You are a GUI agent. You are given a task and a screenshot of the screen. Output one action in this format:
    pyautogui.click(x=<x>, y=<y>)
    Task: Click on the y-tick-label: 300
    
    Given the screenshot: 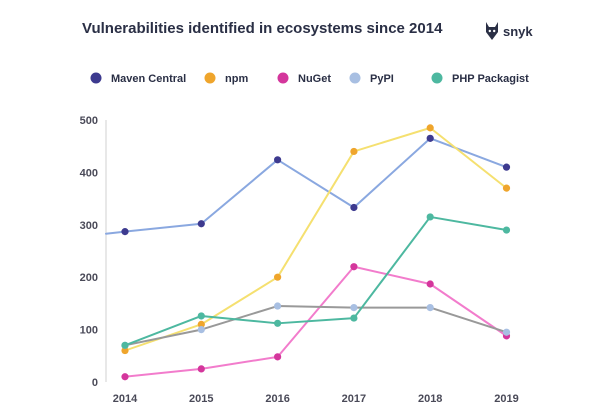 What is the action you would take?
    pyautogui.click(x=89, y=226)
    